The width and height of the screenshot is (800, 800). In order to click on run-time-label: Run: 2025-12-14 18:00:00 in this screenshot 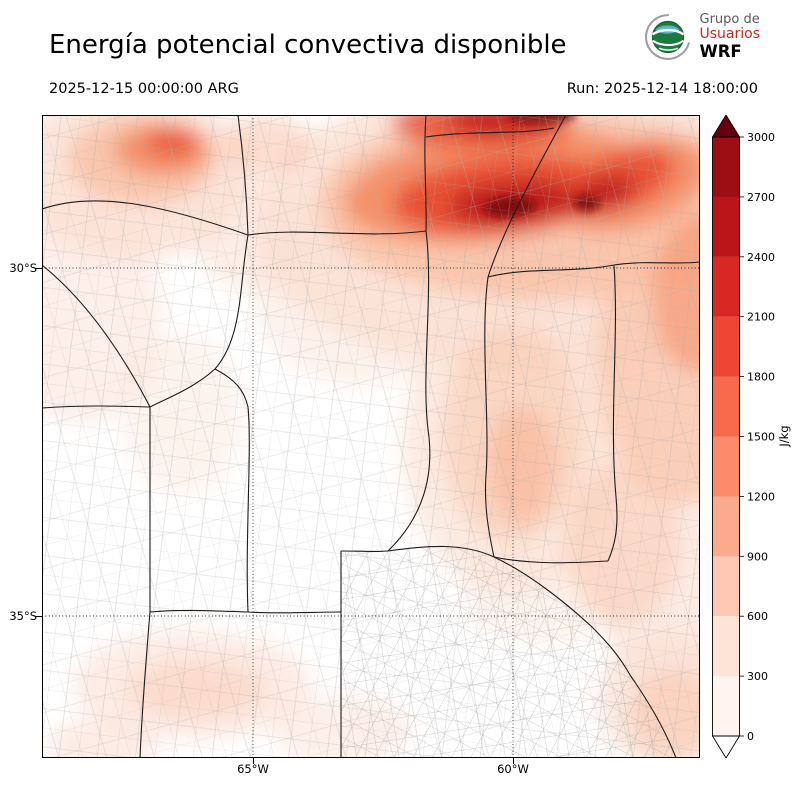, I will do `click(662, 89)`.